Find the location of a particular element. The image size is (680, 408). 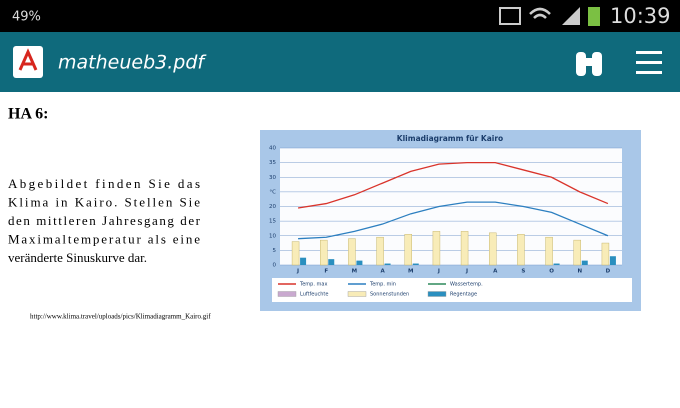

y-tick-label: 10 is located at coordinates (272, 236).